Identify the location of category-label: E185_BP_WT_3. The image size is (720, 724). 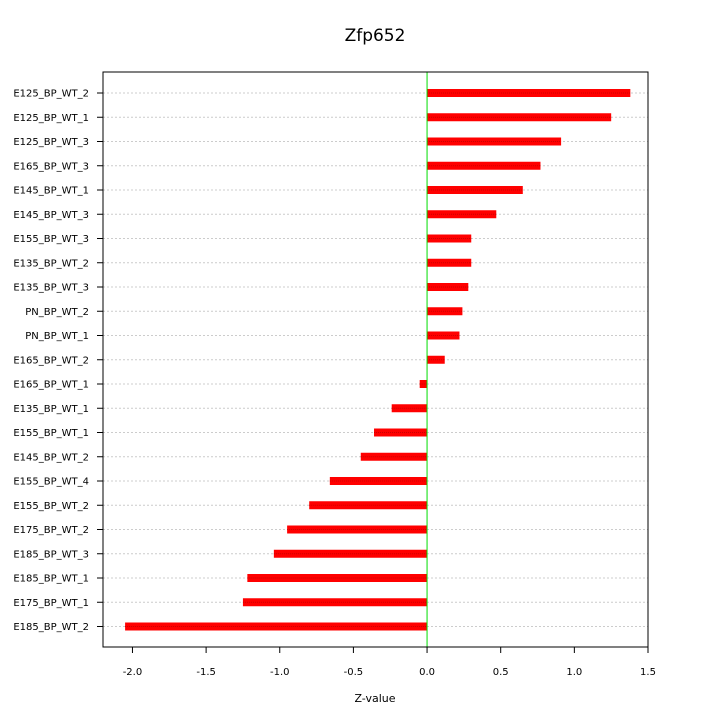
(51, 554).